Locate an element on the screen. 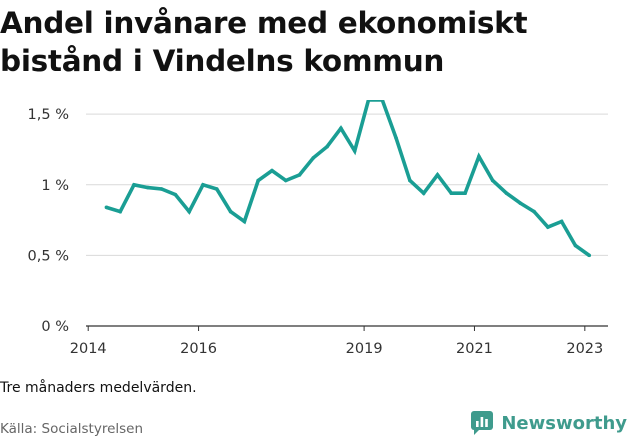 Image resolution: width=631 pixels, height=439 pixels. newsworthy-logo-icon is located at coordinates (482, 423).